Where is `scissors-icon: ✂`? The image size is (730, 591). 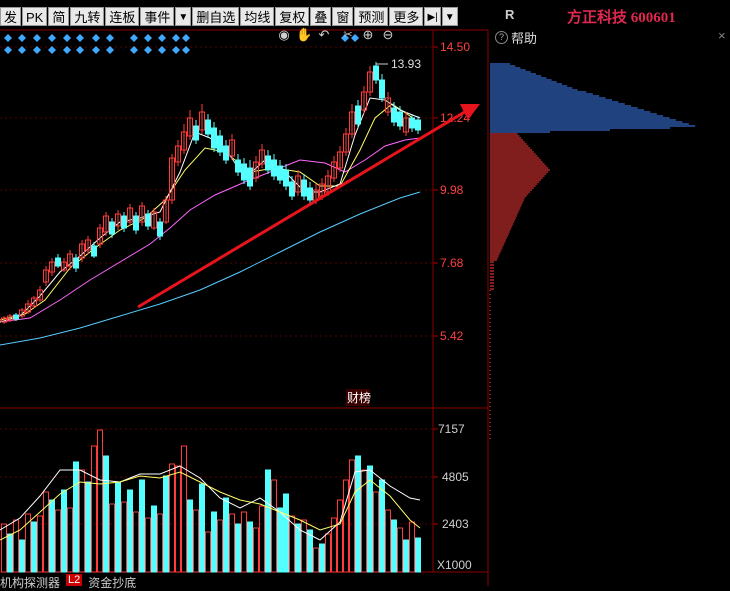
scissors-icon: ✂ is located at coordinates (348, 35).